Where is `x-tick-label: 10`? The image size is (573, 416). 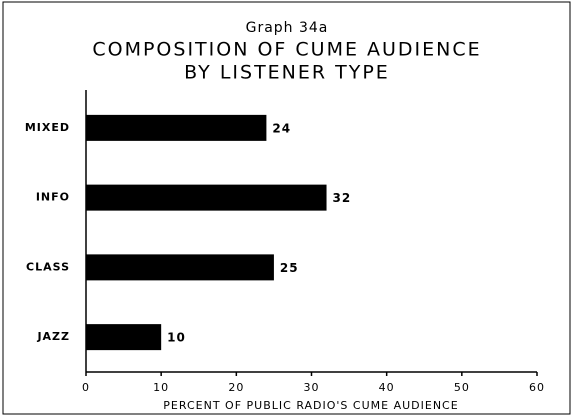 x-tick-label: 10 is located at coordinates (161, 387).